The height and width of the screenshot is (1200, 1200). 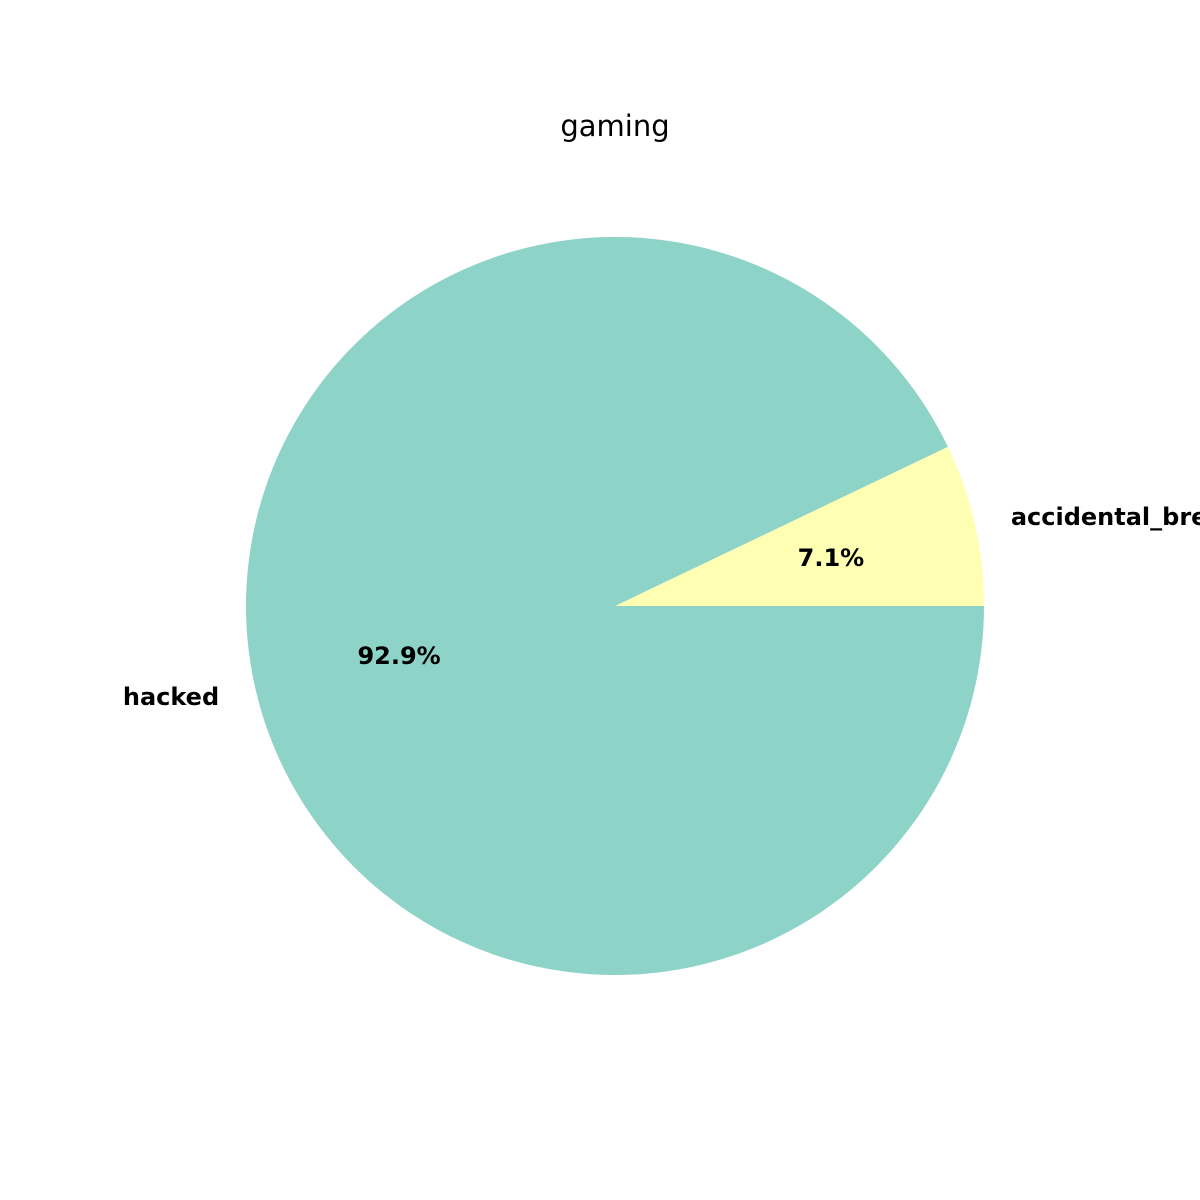 I want to click on slice-pct-hacked: 92.9%, so click(x=398, y=656).